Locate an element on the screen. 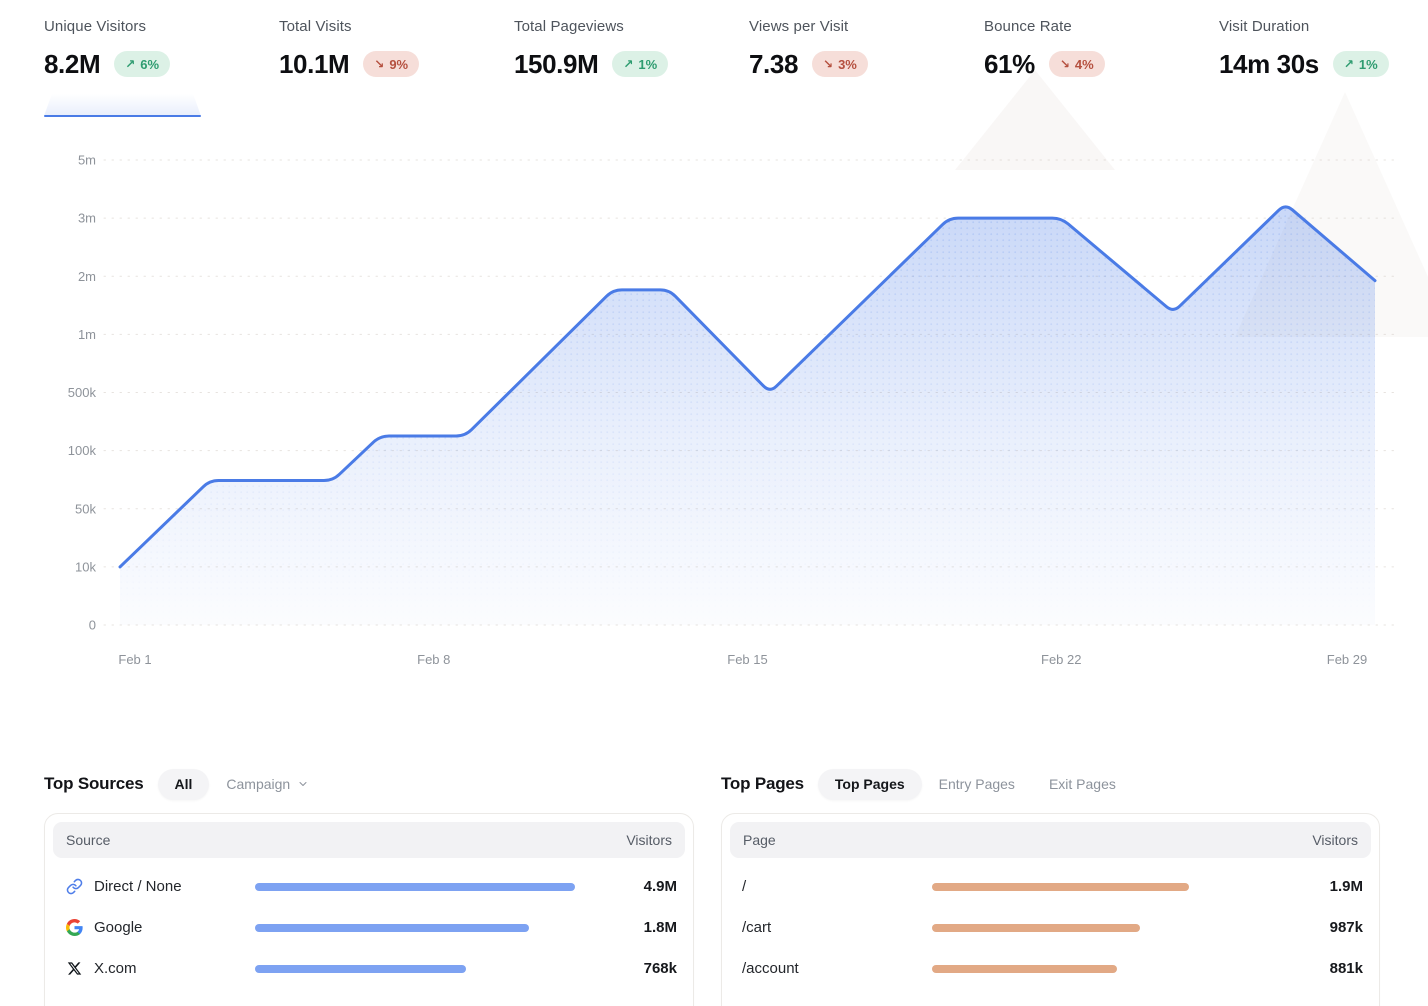 The height and width of the screenshot is (1006, 1428). trend-badge: ↘ 4% is located at coordinates (1076, 64).